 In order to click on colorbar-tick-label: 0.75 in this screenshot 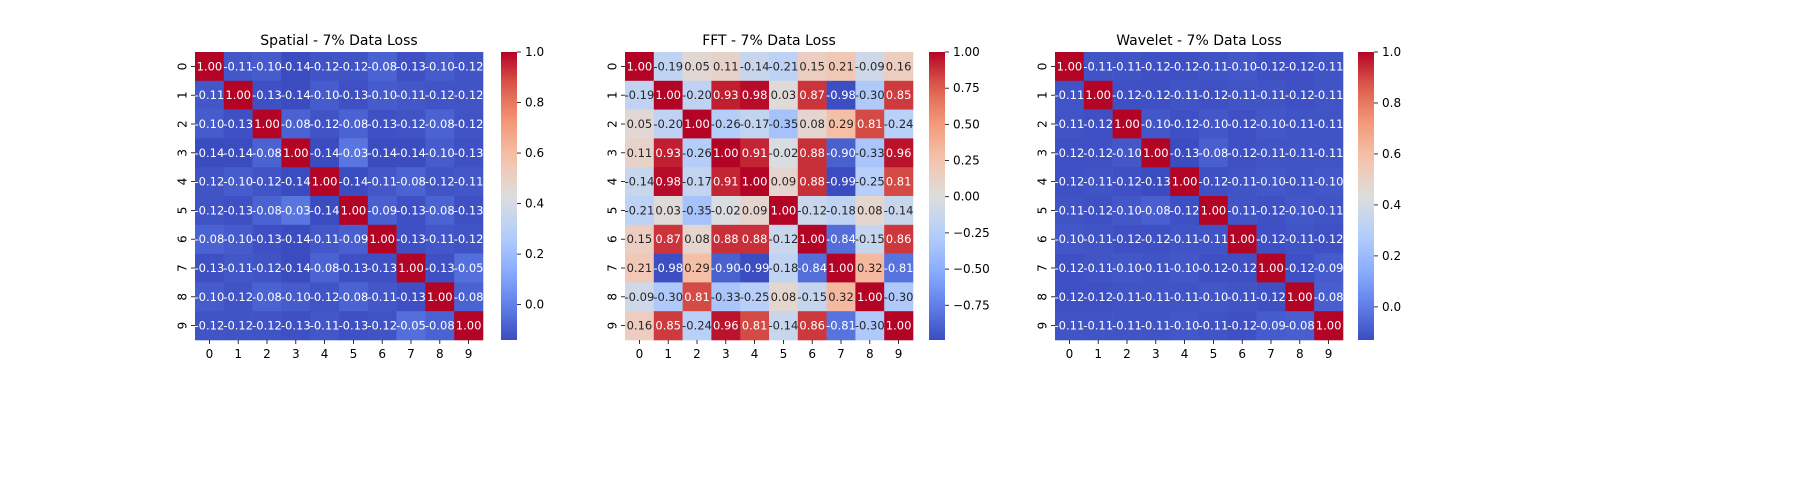, I will do `click(966, 88)`.